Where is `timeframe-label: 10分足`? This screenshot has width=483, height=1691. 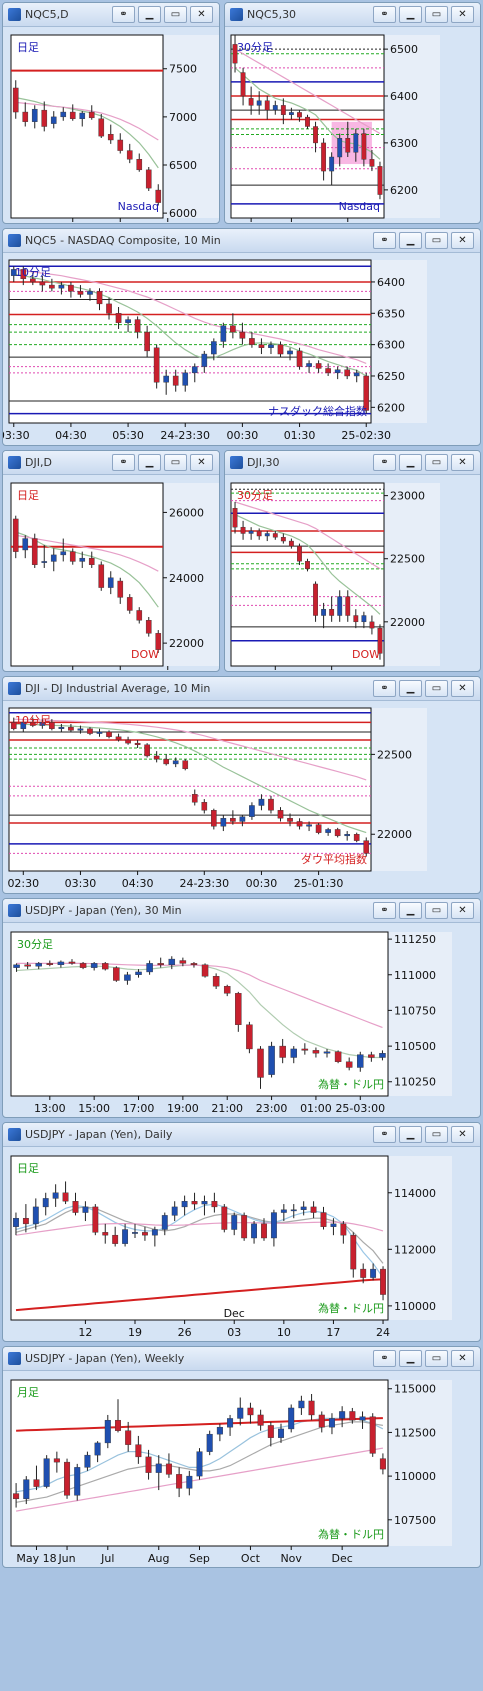 timeframe-label: 10分足 is located at coordinates (33, 272).